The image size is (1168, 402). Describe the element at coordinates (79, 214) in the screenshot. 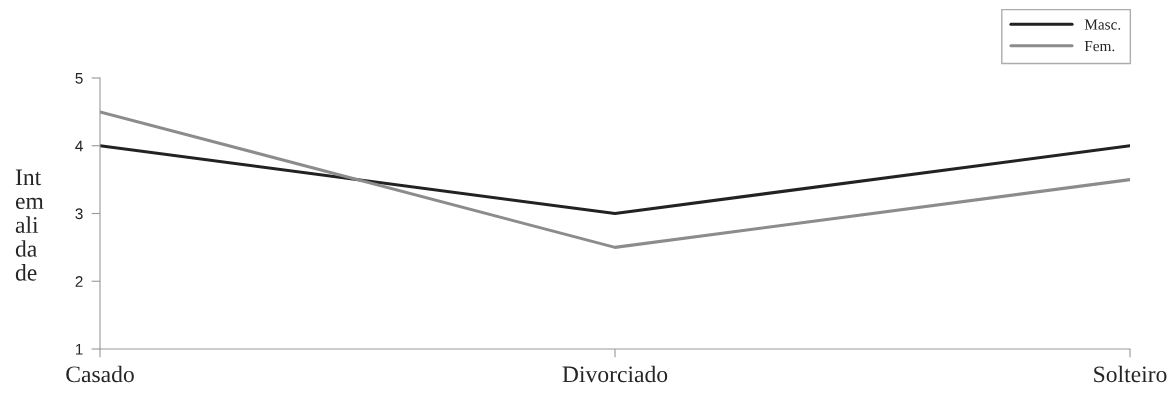

I see `y-tick-label: 3` at that location.